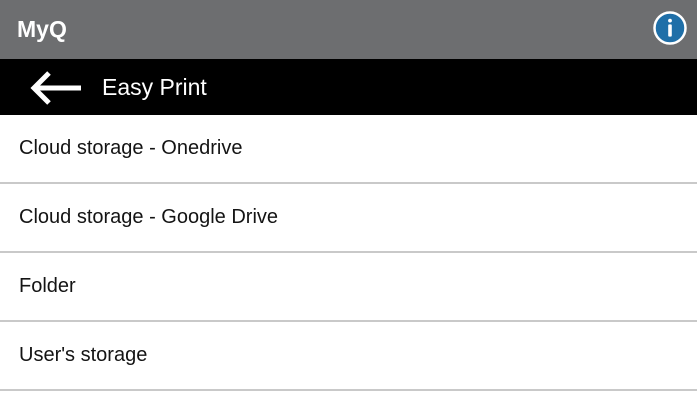 This screenshot has height=404, width=697. What do you see at coordinates (47, 286) in the screenshot?
I see `list-item-label: Folder` at bounding box center [47, 286].